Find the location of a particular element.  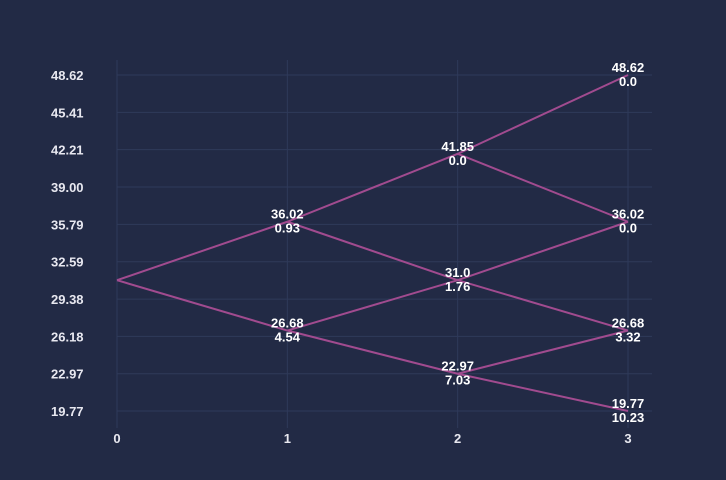

y-tick-label: 42.21 is located at coordinates (67, 150).